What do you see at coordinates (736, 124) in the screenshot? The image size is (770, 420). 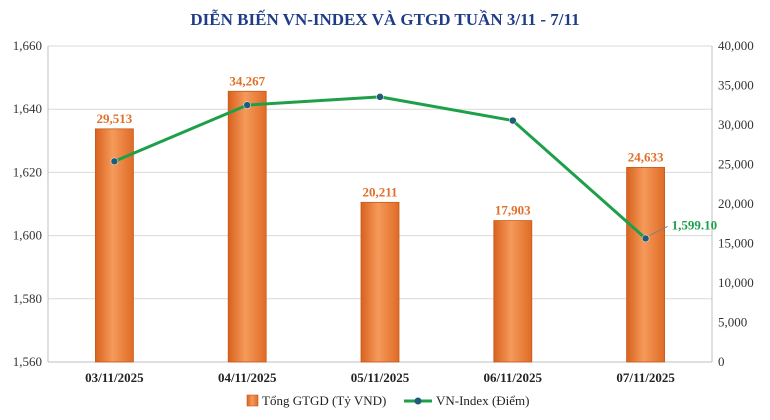 I see `right-tick-label: 30,000` at bounding box center [736, 124].